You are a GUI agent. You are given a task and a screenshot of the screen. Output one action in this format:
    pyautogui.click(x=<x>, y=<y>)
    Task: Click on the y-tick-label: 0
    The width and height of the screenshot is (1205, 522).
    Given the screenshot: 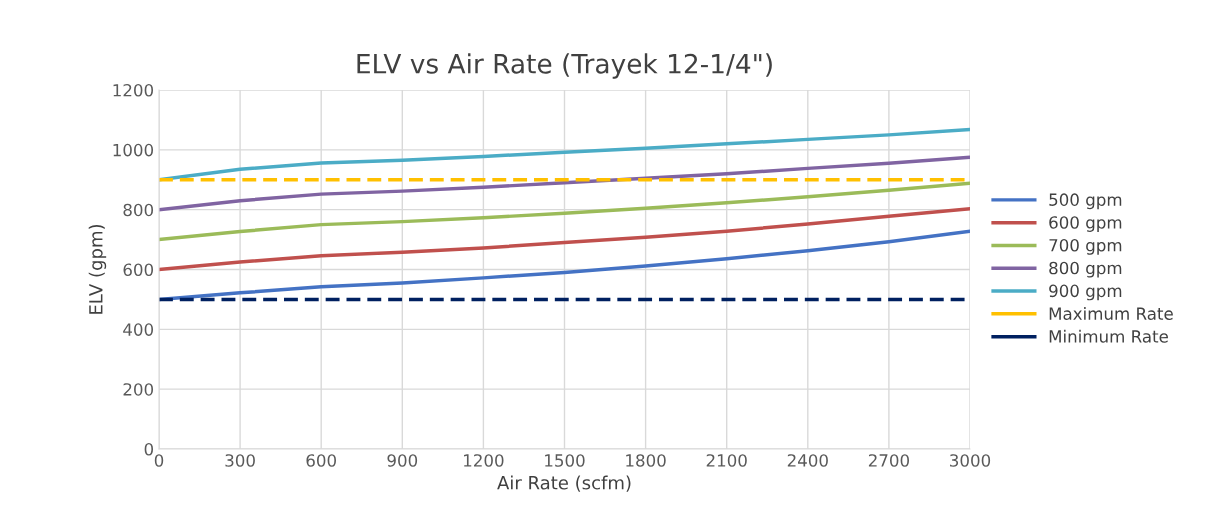 What is the action you would take?
    pyautogui.click(x=149, y=449)
    